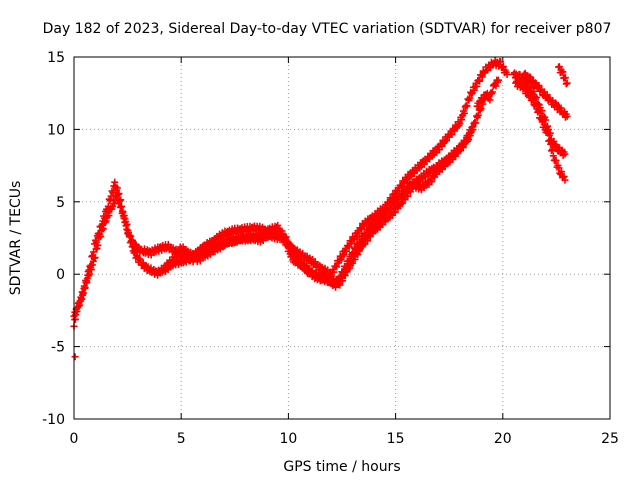 This screenshot has width=640, height=480. Describe the element at coordinates (75, 357) in the screenshot. I see `series-outlier-points` at that location.